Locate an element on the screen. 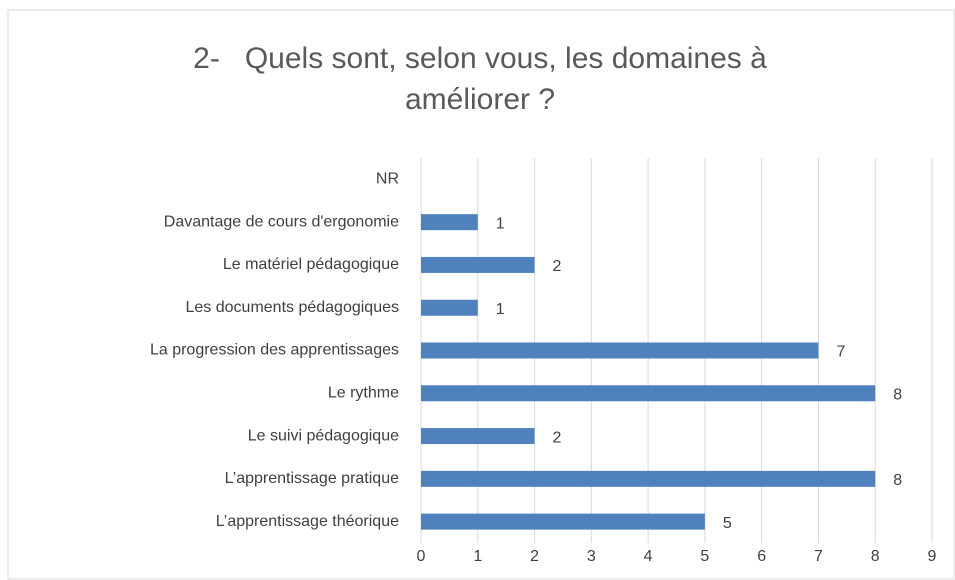  x-tick-label: 7 is located at coordinates (818, 556).